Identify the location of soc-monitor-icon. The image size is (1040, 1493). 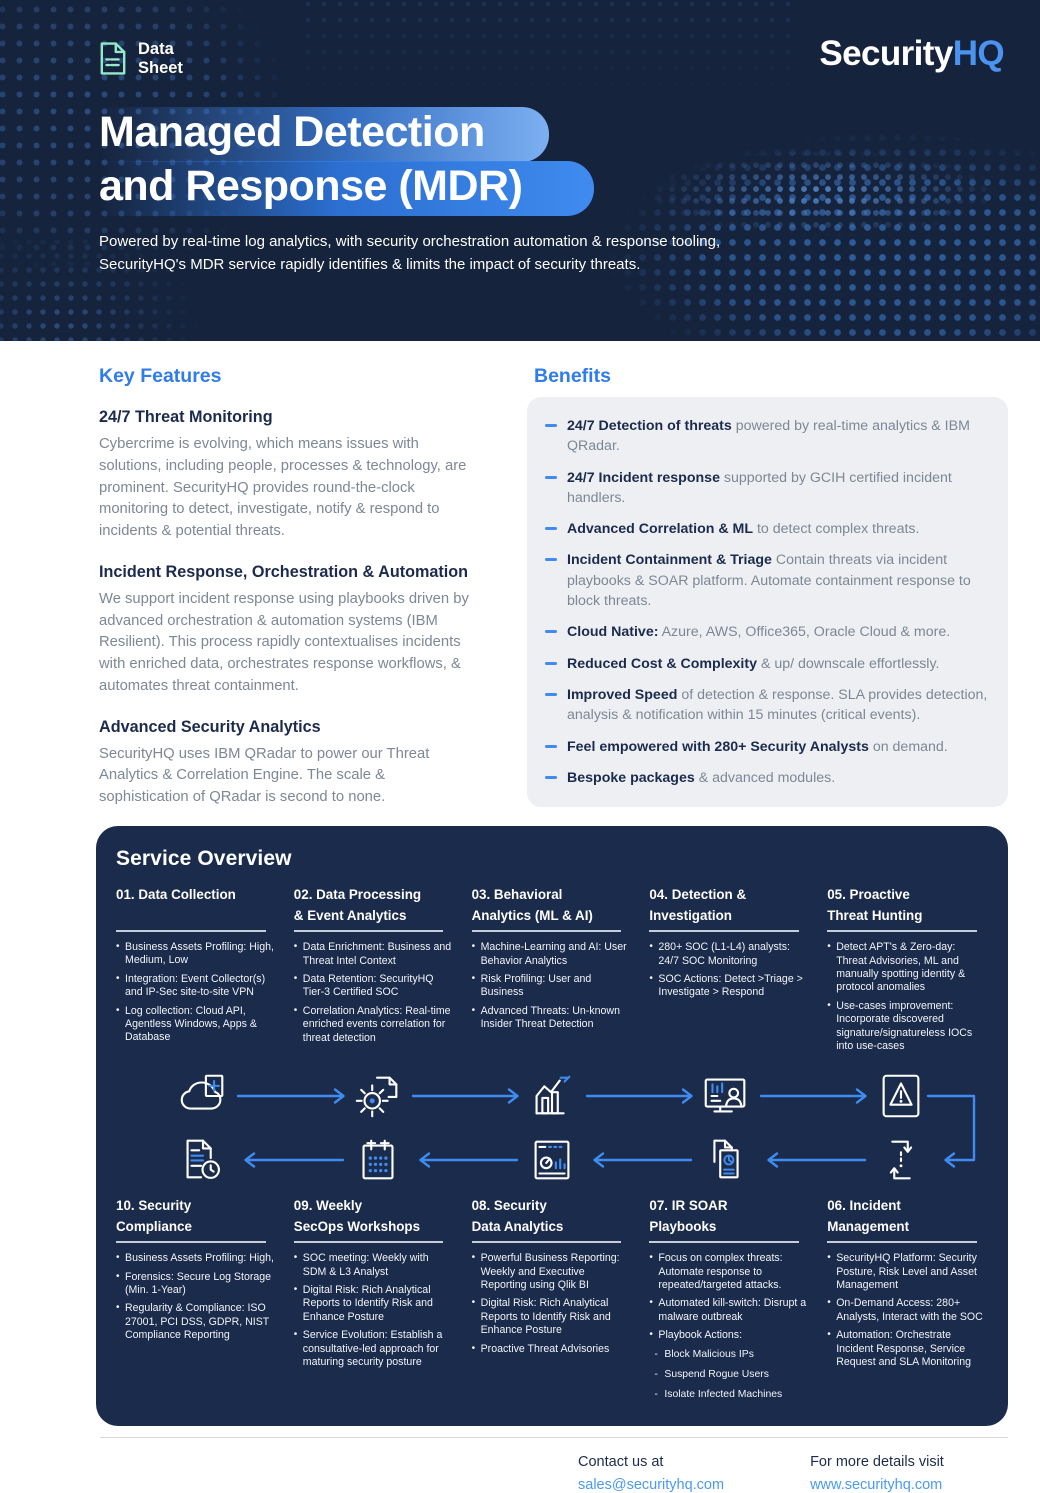
(725, 1095).